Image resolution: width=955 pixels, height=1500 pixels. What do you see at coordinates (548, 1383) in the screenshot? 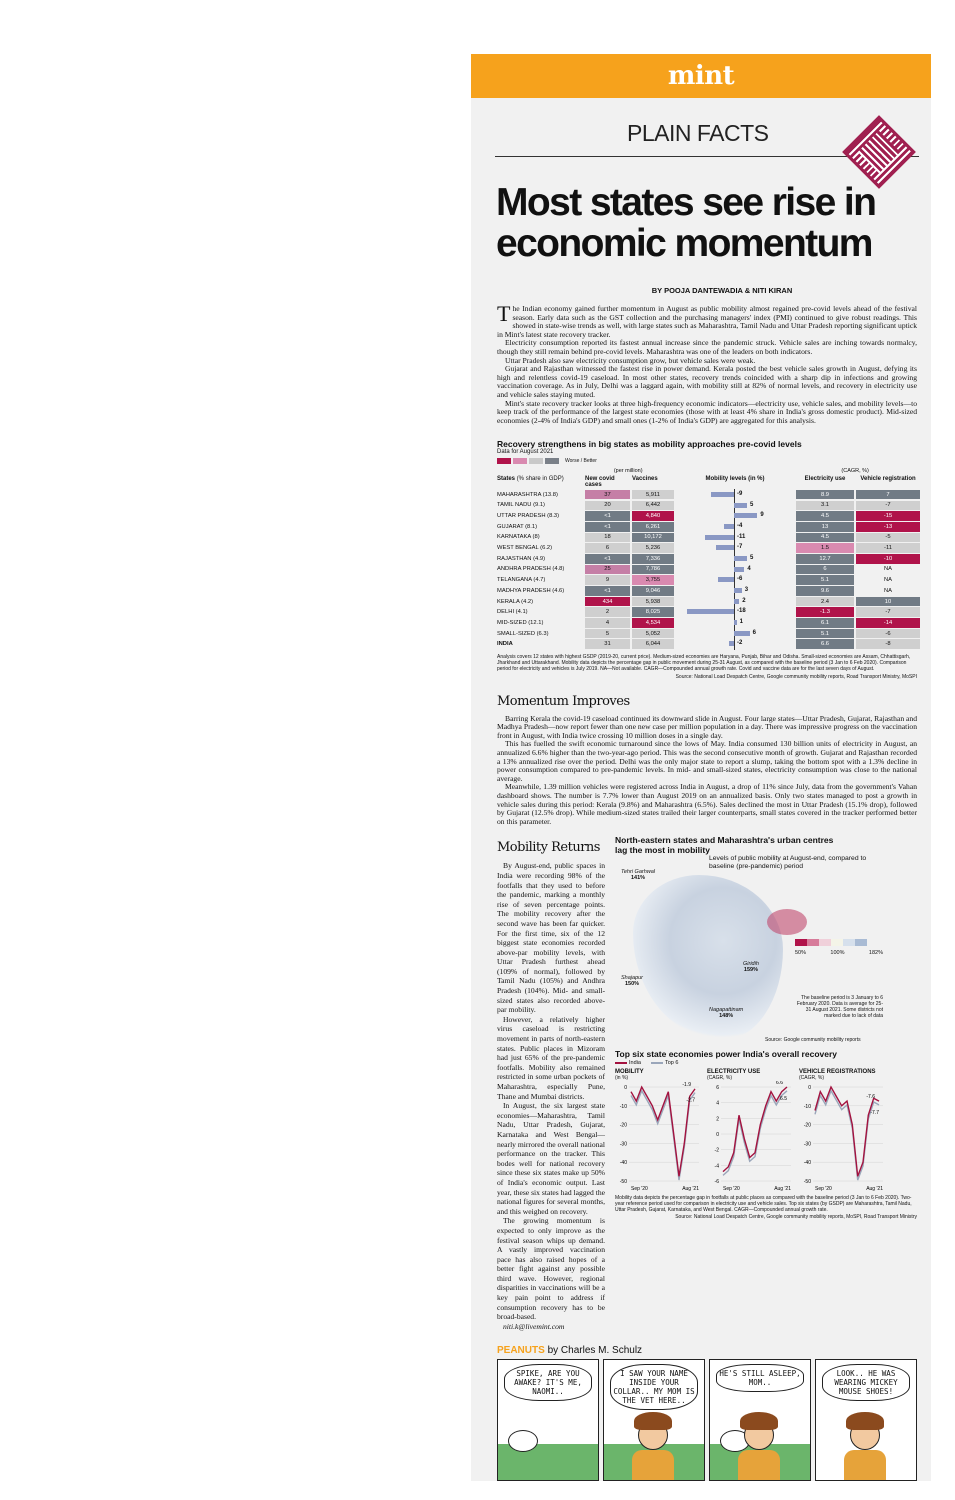
I see `speech-bubble: SPIKE, ARE YOU AWAKE? IT'S ME, NAOMI..` at bounding box center [548, 1383].